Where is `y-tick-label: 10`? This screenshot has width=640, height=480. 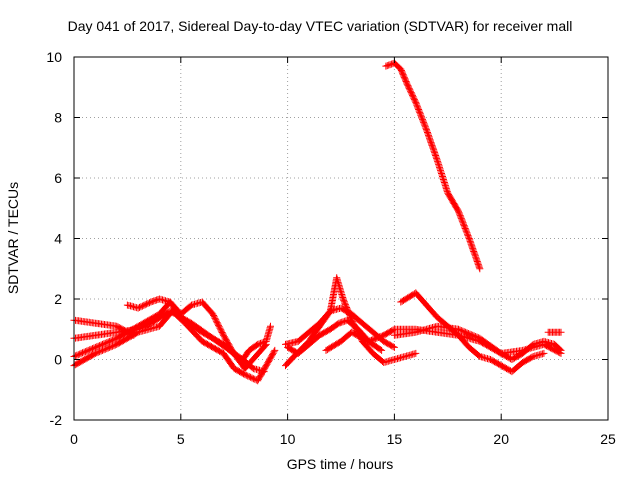
y-tick-label: 10 is located at coordinates (54, 57).